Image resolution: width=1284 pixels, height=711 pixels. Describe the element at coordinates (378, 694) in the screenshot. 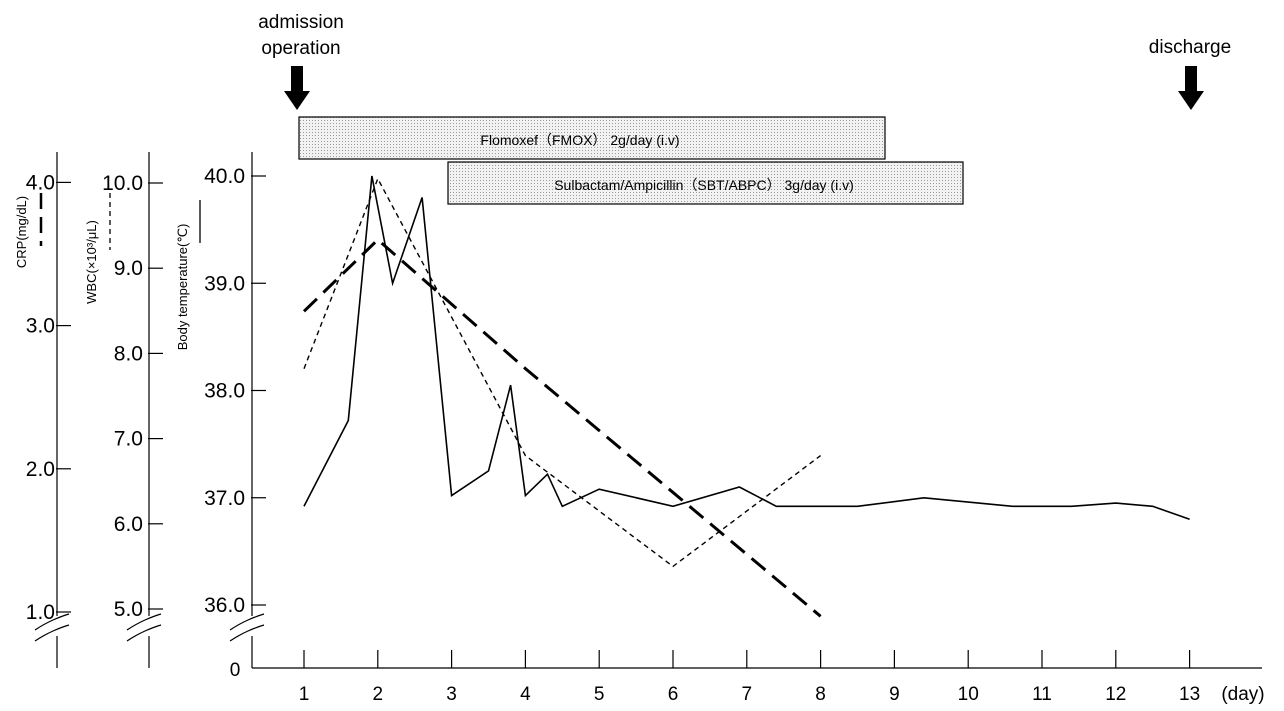

I see `x-tick-label-1: 2` at that location.